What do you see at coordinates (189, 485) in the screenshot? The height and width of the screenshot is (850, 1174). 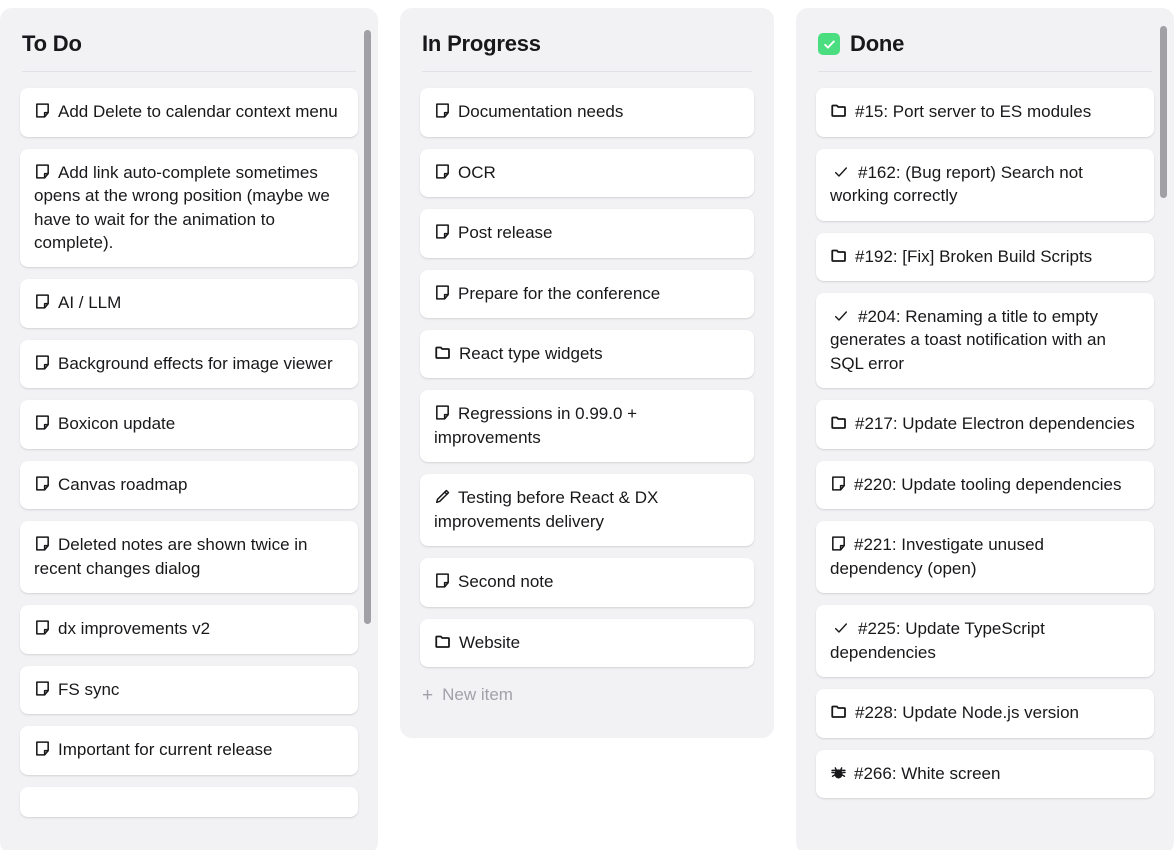 I see `card: Canvas roadmap` at bounding box center [189, 485].